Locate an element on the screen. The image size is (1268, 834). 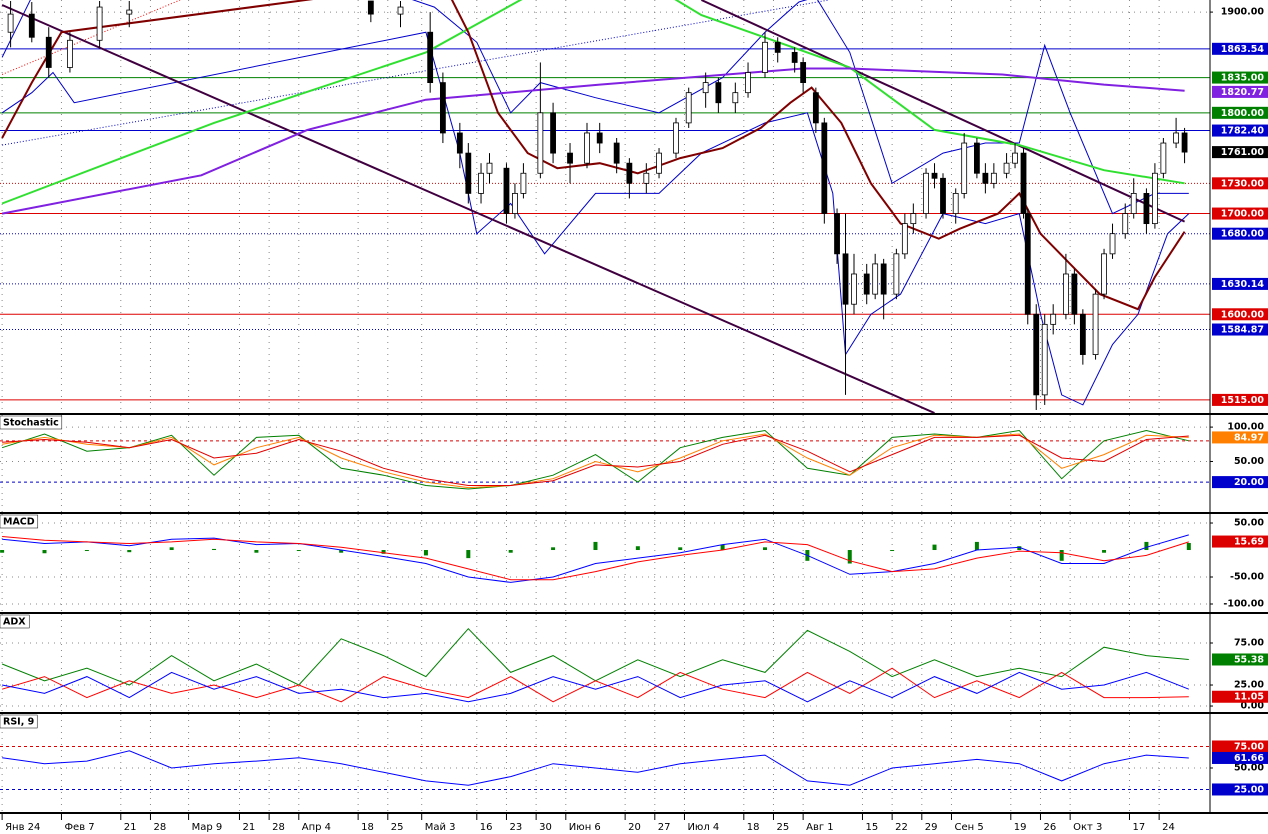
x-tick-label: 28 is located at coordinates (278, 827).